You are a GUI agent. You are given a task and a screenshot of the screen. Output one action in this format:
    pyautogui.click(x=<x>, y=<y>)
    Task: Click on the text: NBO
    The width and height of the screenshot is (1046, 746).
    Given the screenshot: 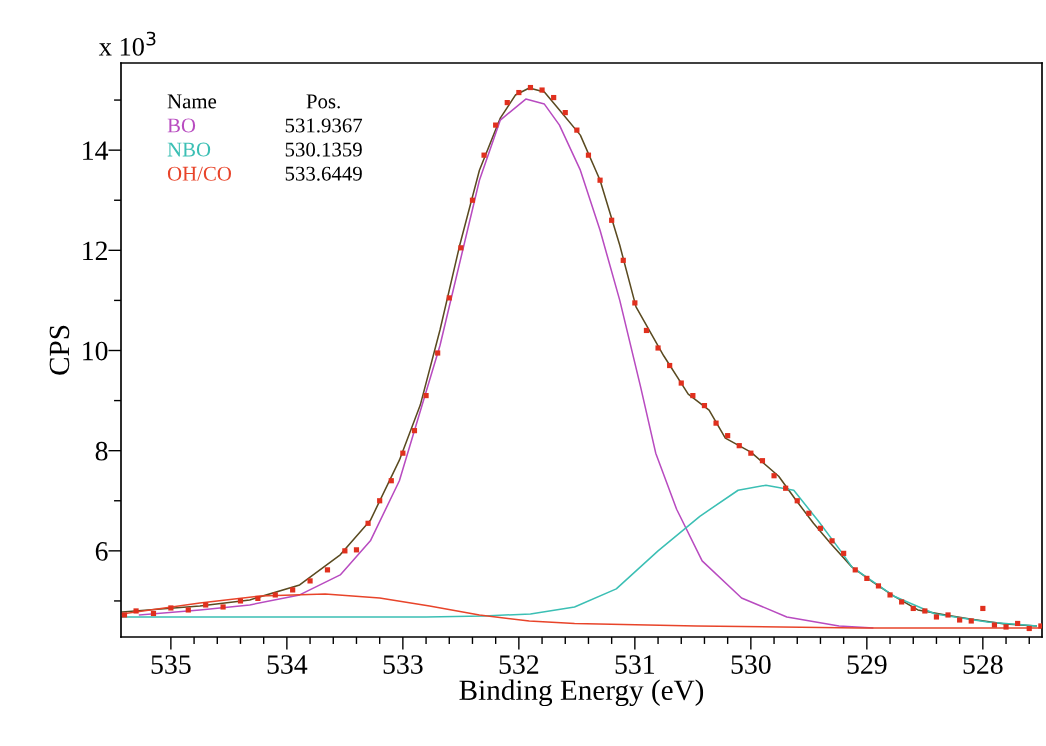 What is the action you would take?
    pyautogui.click(x=189, y=149)
    